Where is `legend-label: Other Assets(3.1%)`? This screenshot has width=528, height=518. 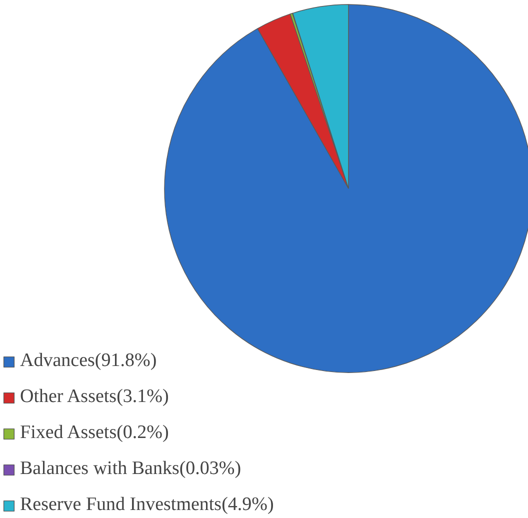
legend-label: Other Assets(3.1%) is located at coordinates (94, 397).